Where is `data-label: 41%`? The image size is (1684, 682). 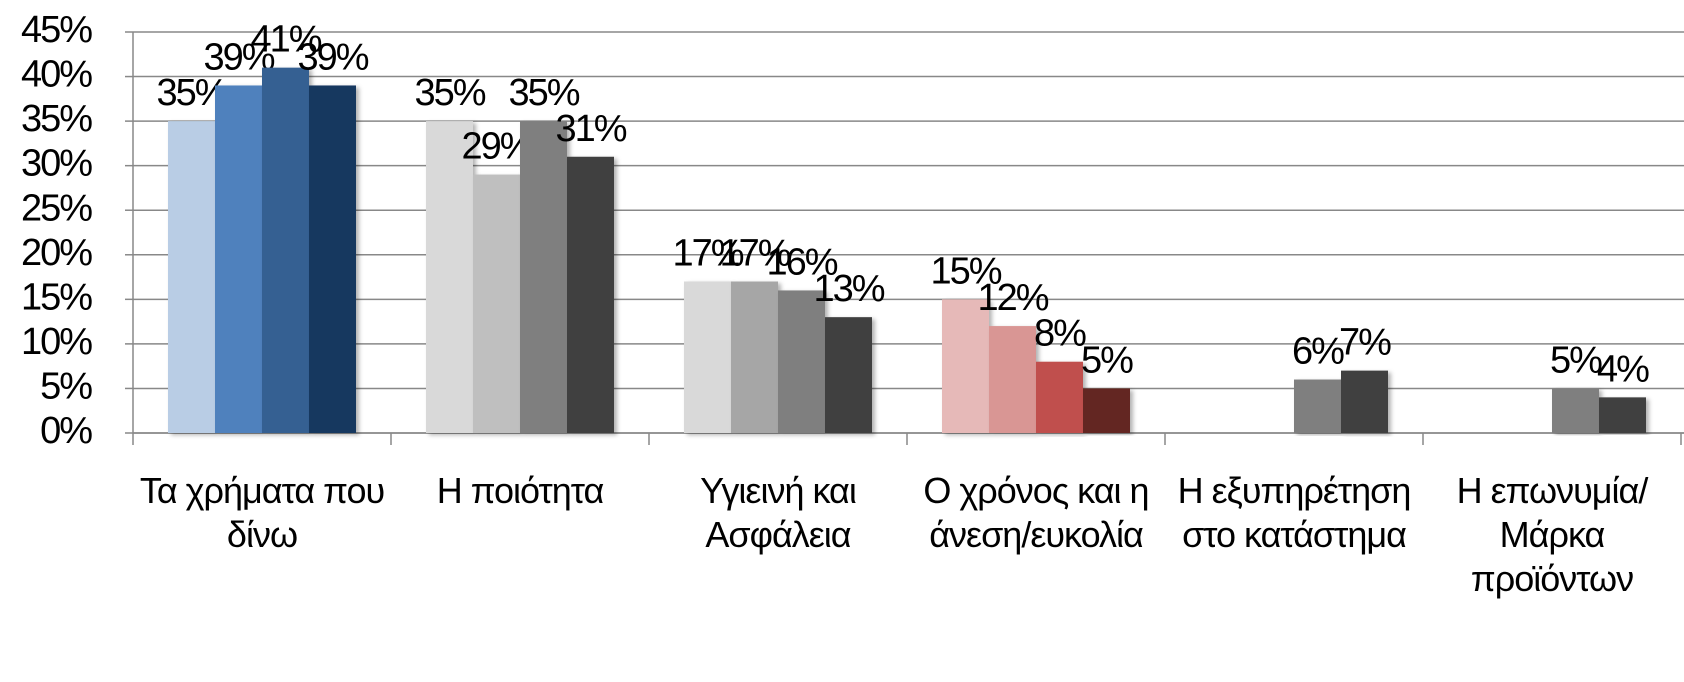 data-label: 41% is located at coordinates (285, 40).